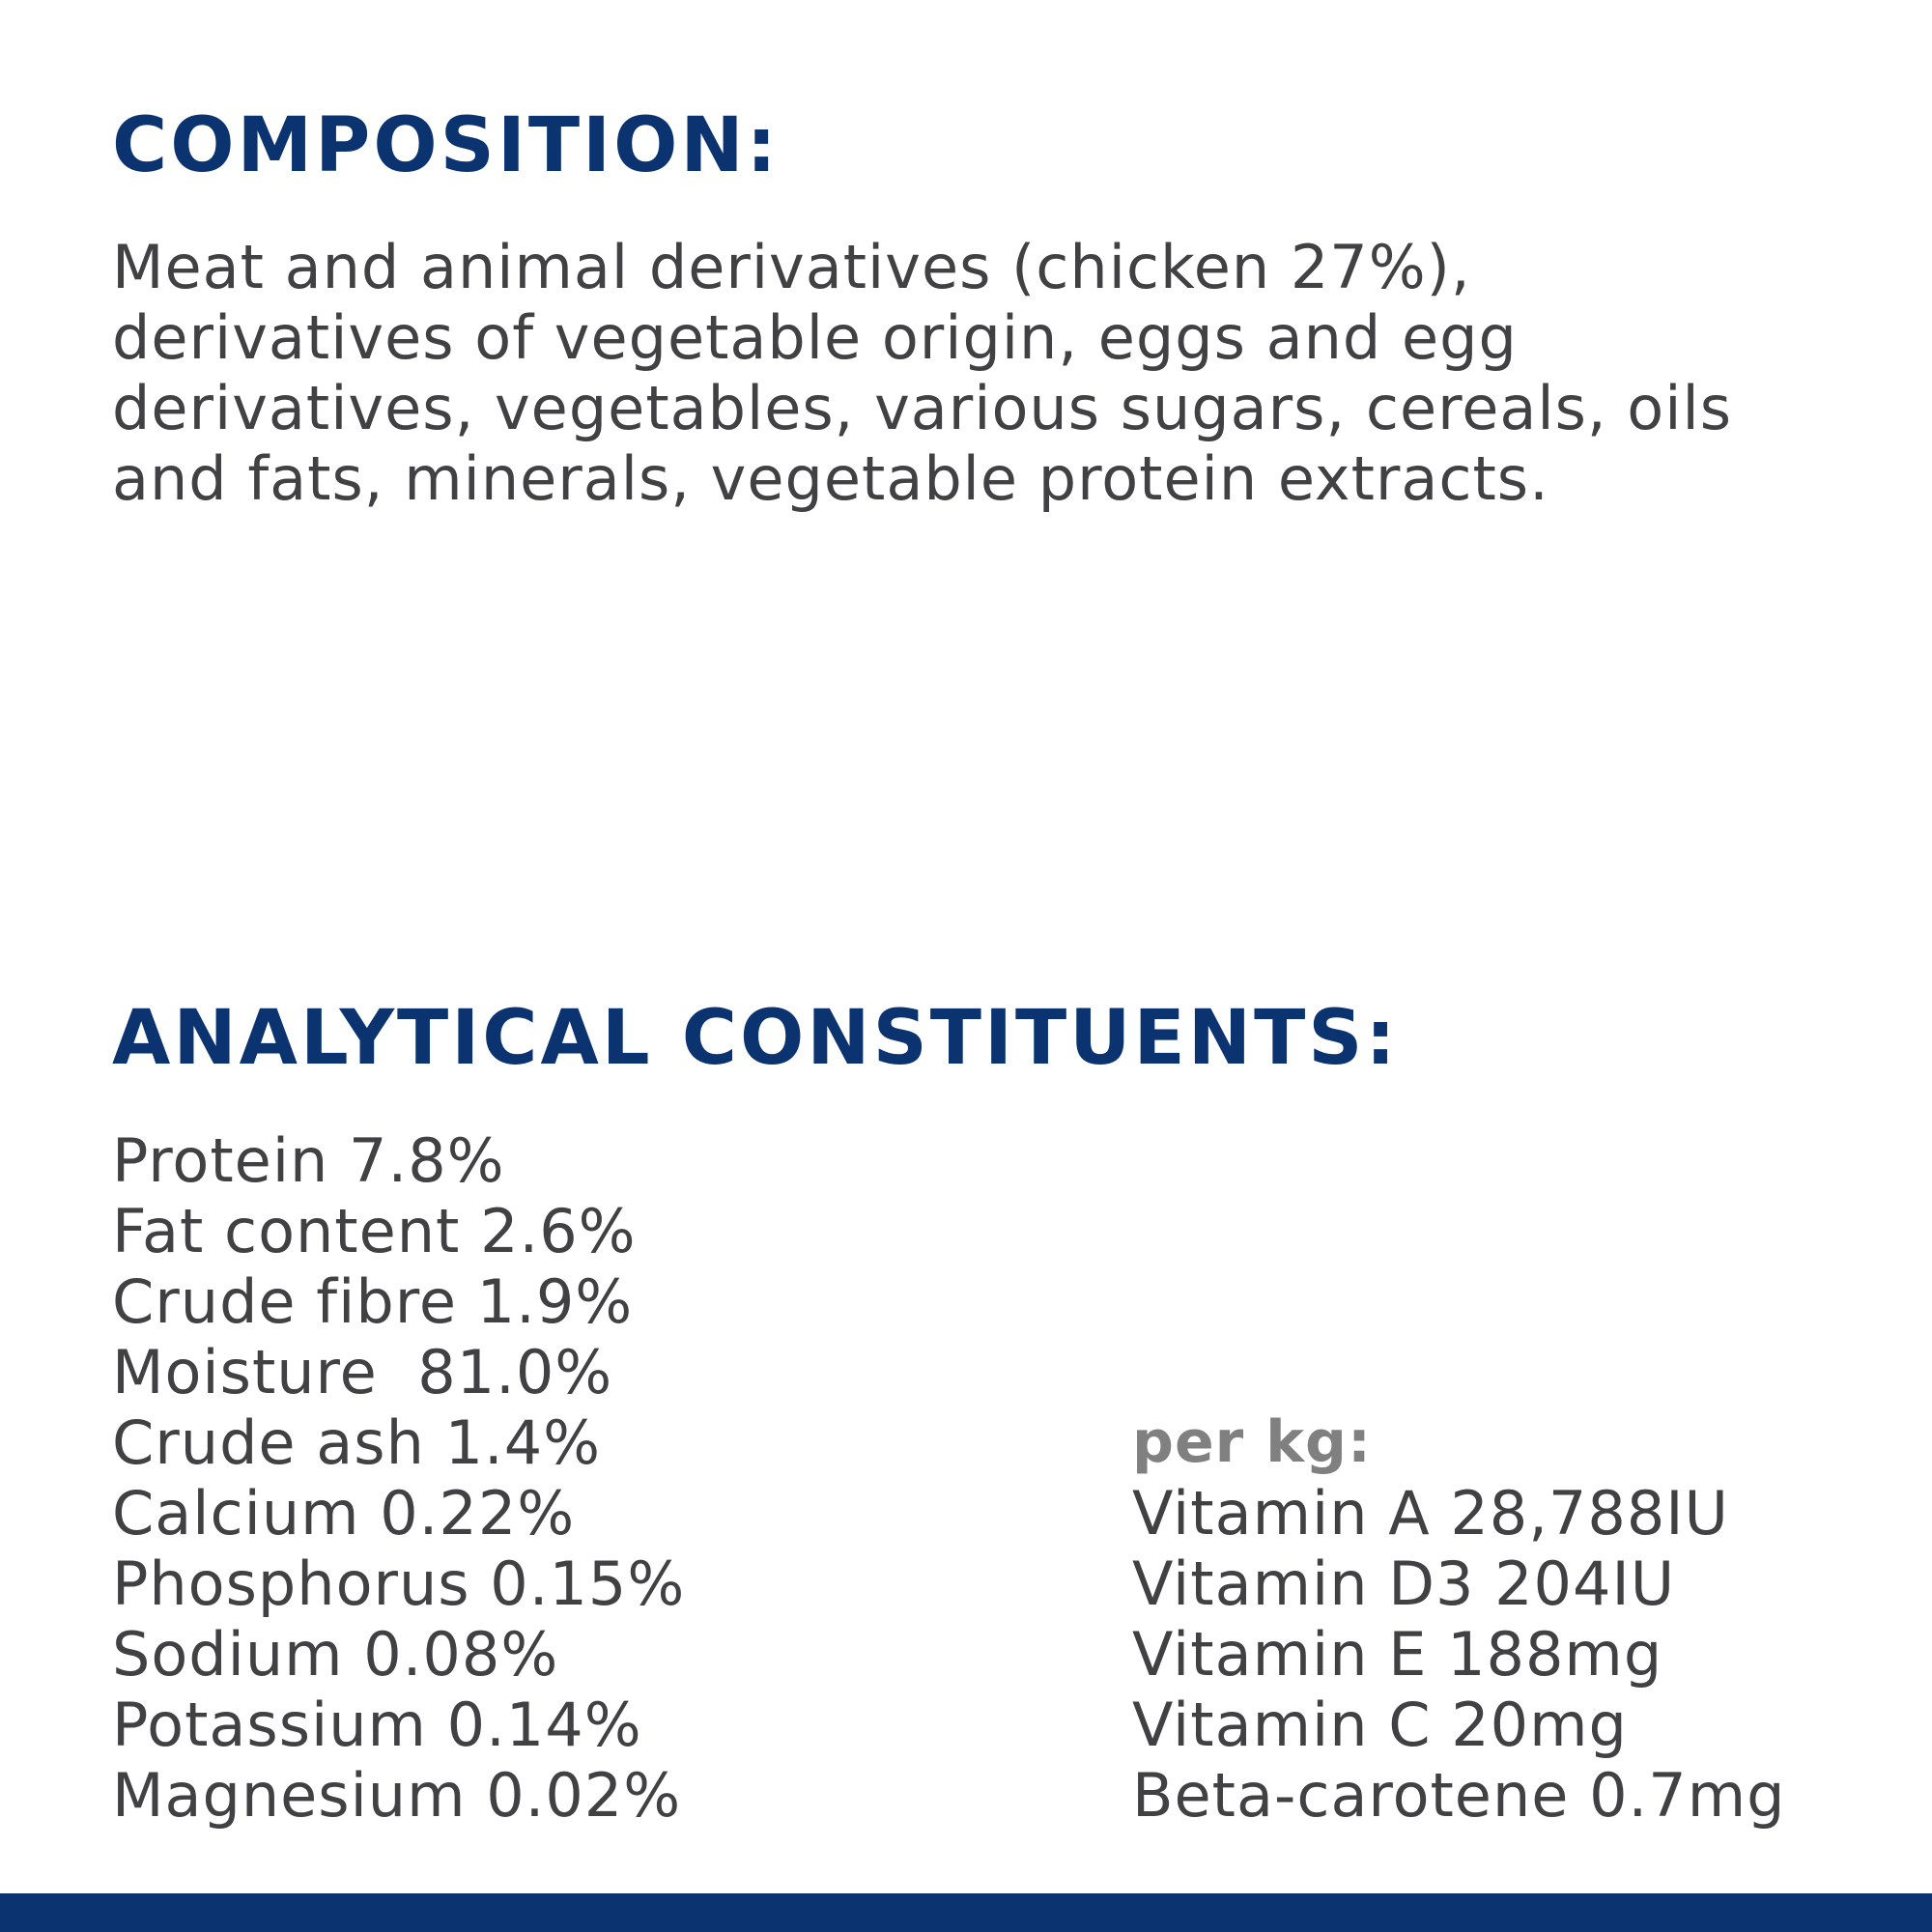 The width and height of the screenshot is (1932, 1932). I want to click on vitamin-e: Vitamin E 188mg, so click(1397, 1654).